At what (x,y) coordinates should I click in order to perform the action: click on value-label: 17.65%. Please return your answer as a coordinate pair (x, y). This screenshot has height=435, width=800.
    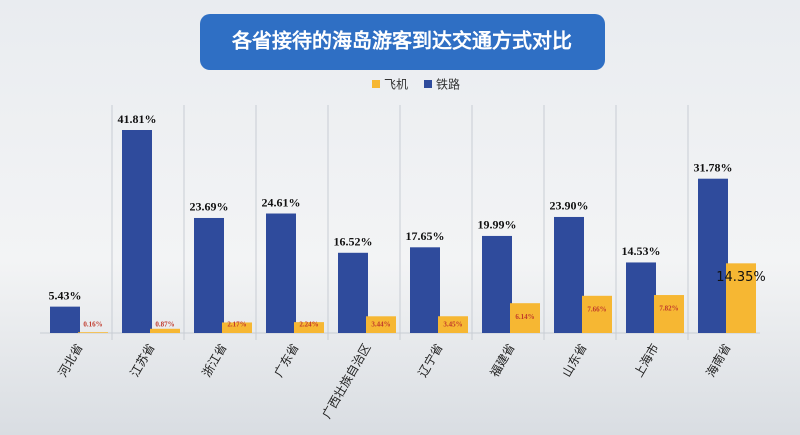
    Looking at the image, I should click on (425, 236).